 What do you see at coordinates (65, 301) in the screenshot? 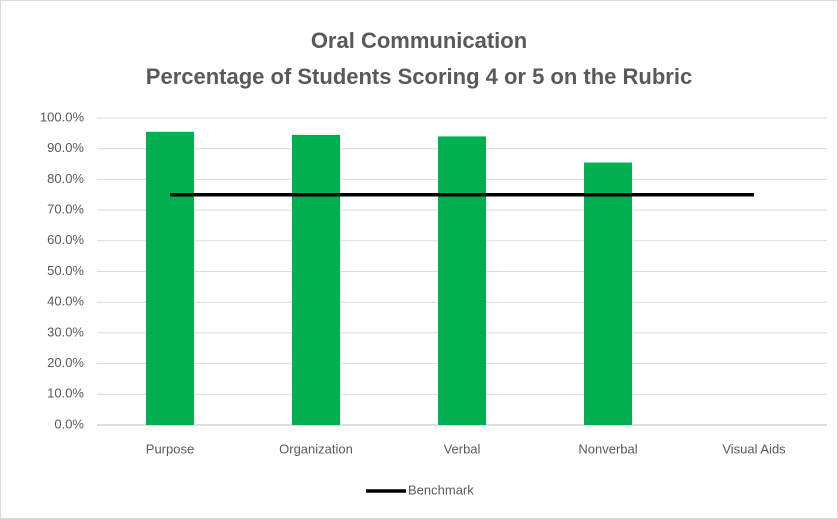
I see `y-tick-label: 40.0%` at bounding box center [65, 301].